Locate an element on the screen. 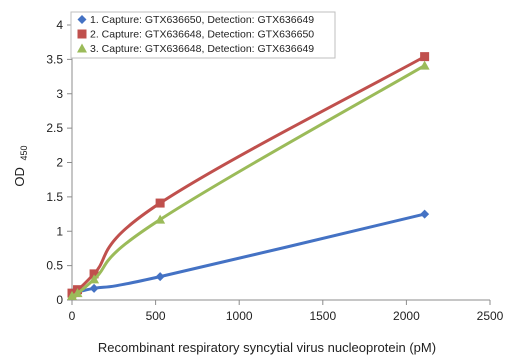 Image resolution: width=516 pixels, height=356 pixels. legend-marker-square is located at coordinates (82, 34).